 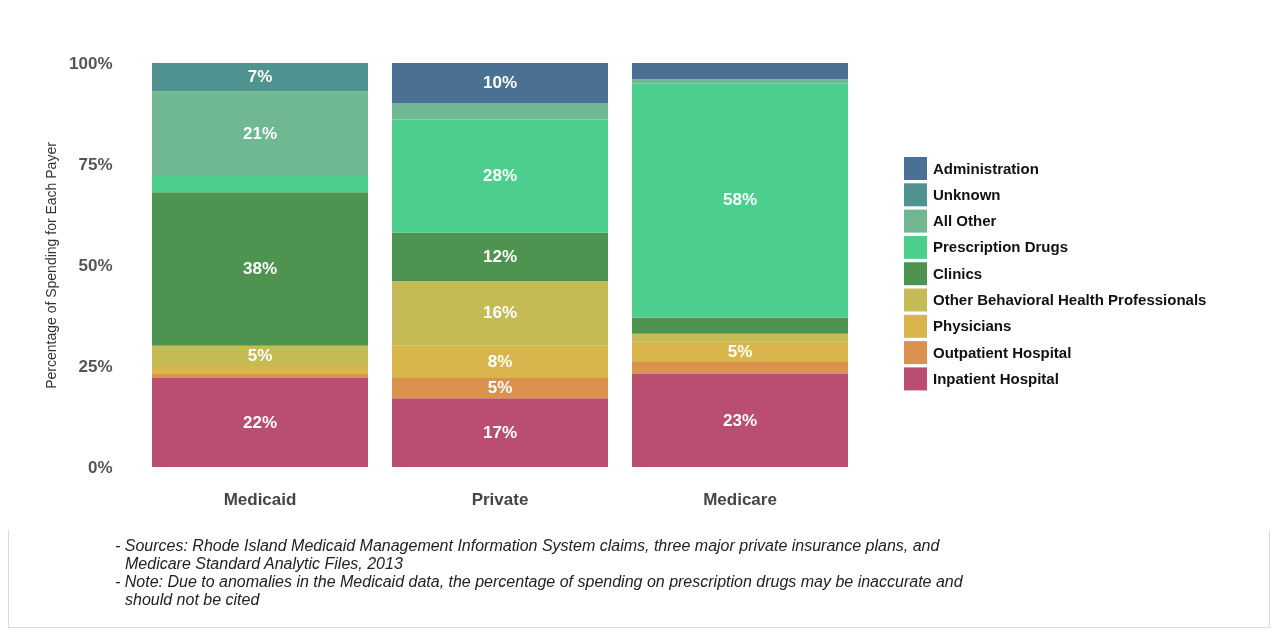 What do you see at coordinates (260, 499) in the screenshot?
I see `x-tick-label: Medicaid` at bounding box center [260, 499].